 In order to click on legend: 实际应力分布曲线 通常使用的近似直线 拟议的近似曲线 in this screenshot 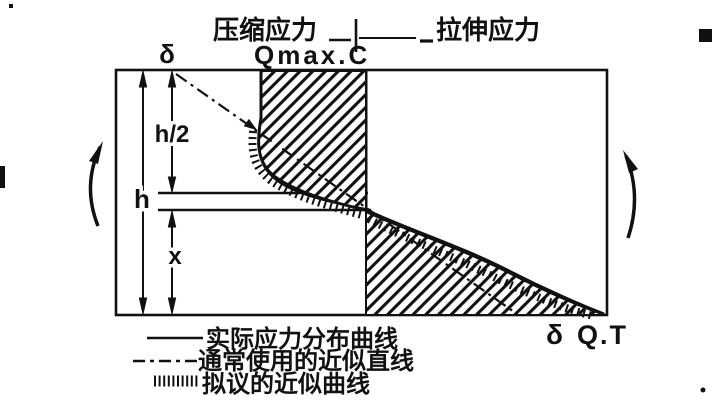, I will do `click(273, 361)`.